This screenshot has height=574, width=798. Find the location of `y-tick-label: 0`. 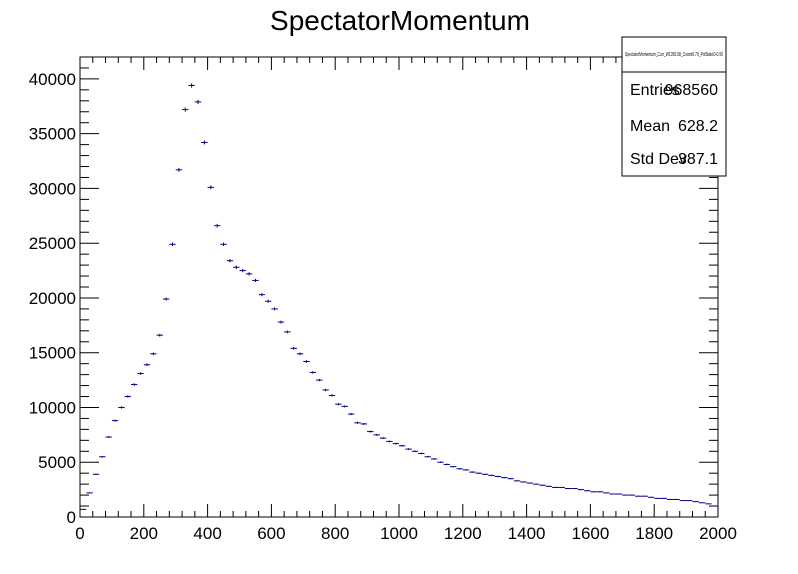

y-tick-label: 0 is located at coordinates (71, 517).